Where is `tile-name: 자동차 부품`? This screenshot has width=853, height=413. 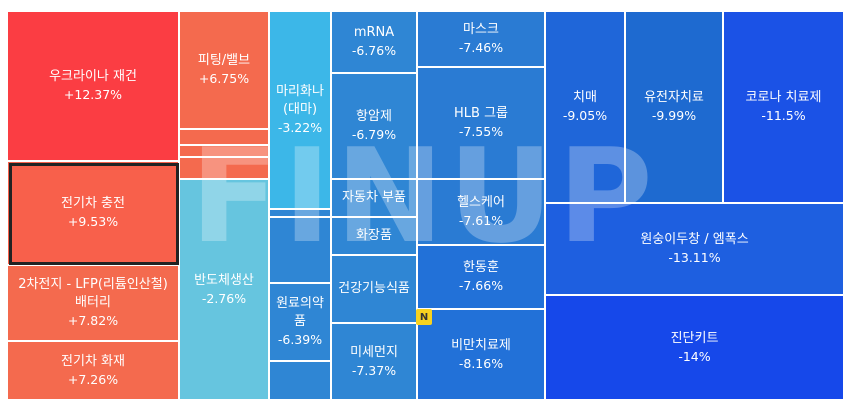
tile-name: 자동차 부품 is located at coordinates (374, 197).